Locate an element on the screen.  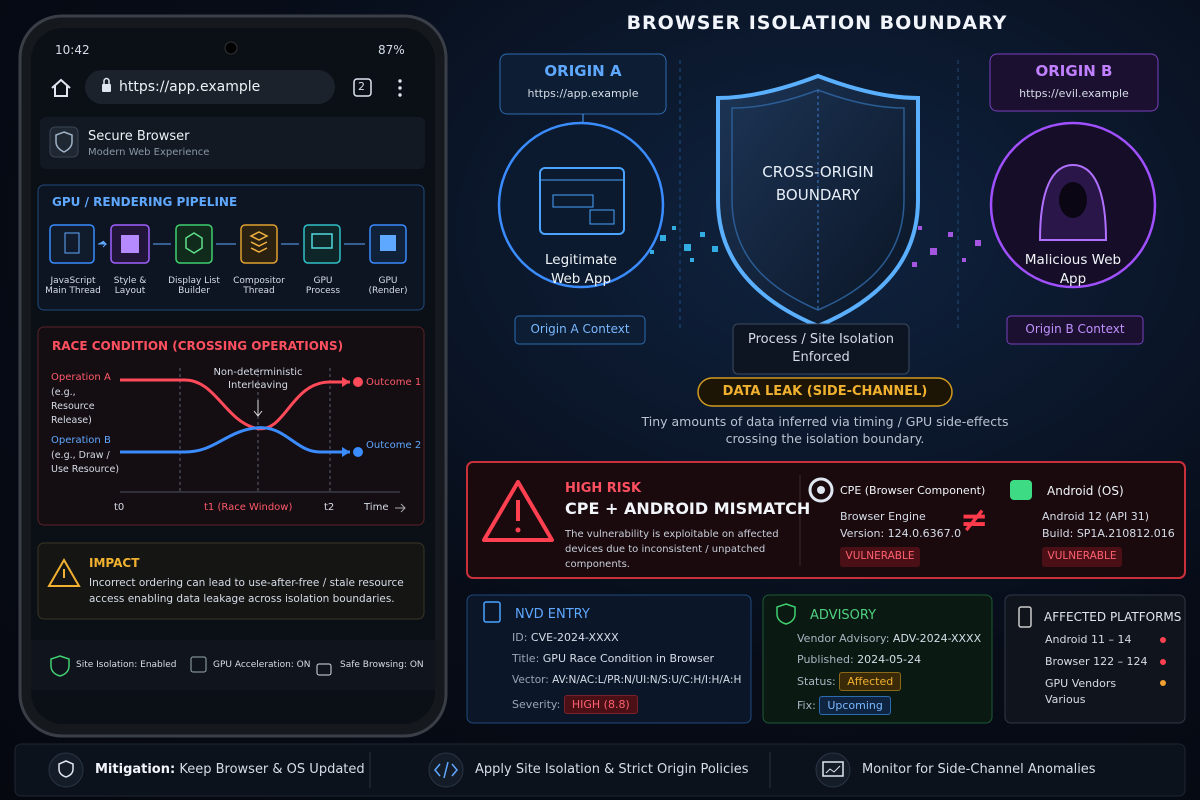
tab-count: 2 is located at coordinates (361, 86).